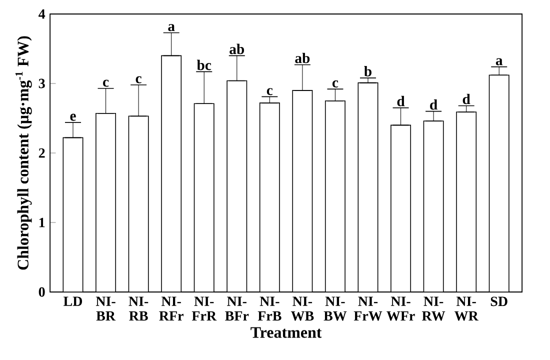  Describe the element at coordinates (286, 332) in the screenshot. I see `x-axis-title: Treatment` at that location.